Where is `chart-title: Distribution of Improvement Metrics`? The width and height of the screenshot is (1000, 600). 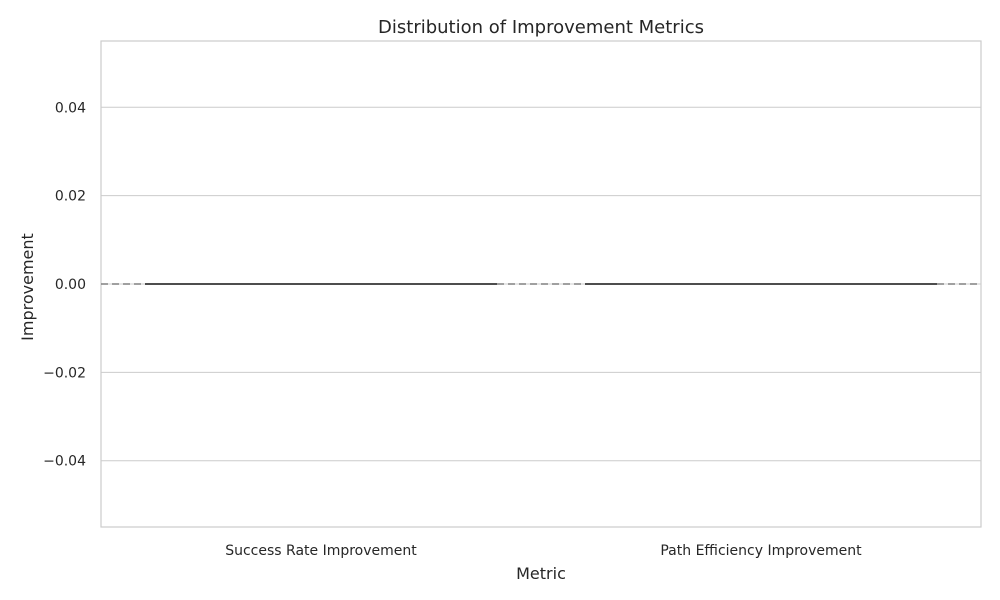 chart-title: Distribution of Improvement Metrics is located at coordinates (541, 27).